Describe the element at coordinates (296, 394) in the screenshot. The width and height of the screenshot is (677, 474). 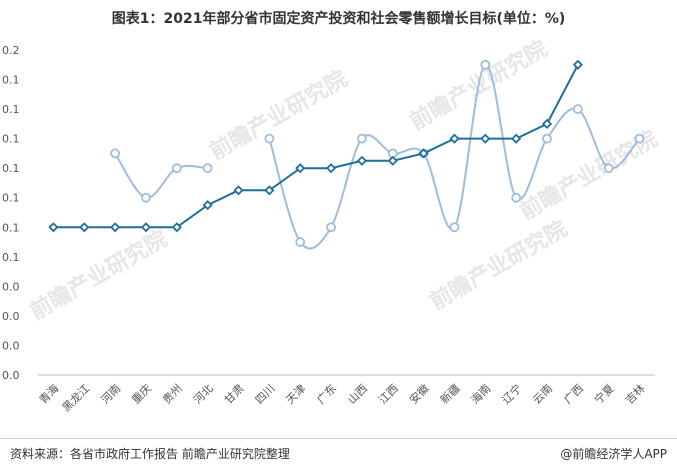
I see `x-tick-label-8: 天津` at that location.